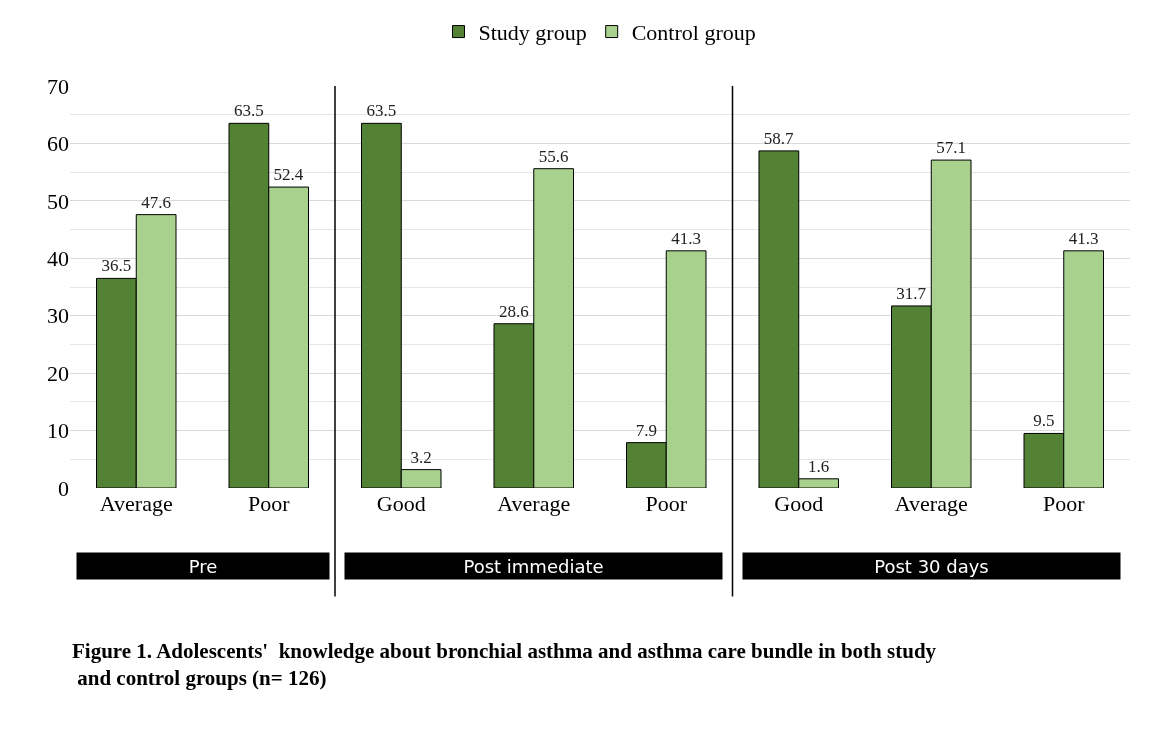 This screenshot has height=733, width=1155. I want to click on data-label: 58.7, so click(778, 138).